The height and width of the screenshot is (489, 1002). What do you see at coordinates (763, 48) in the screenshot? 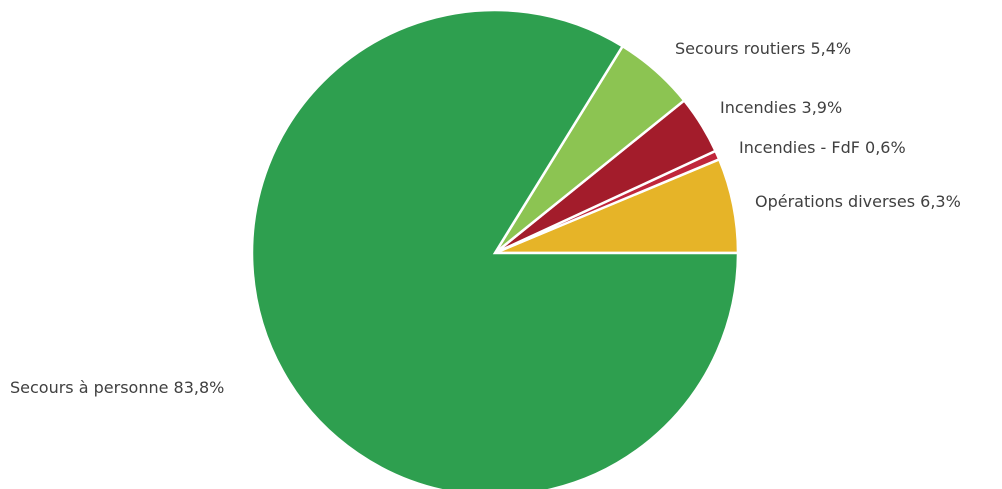
I see `label-secours-routiers: Secours routiers 5,4%` at bounding box center [763, 48].